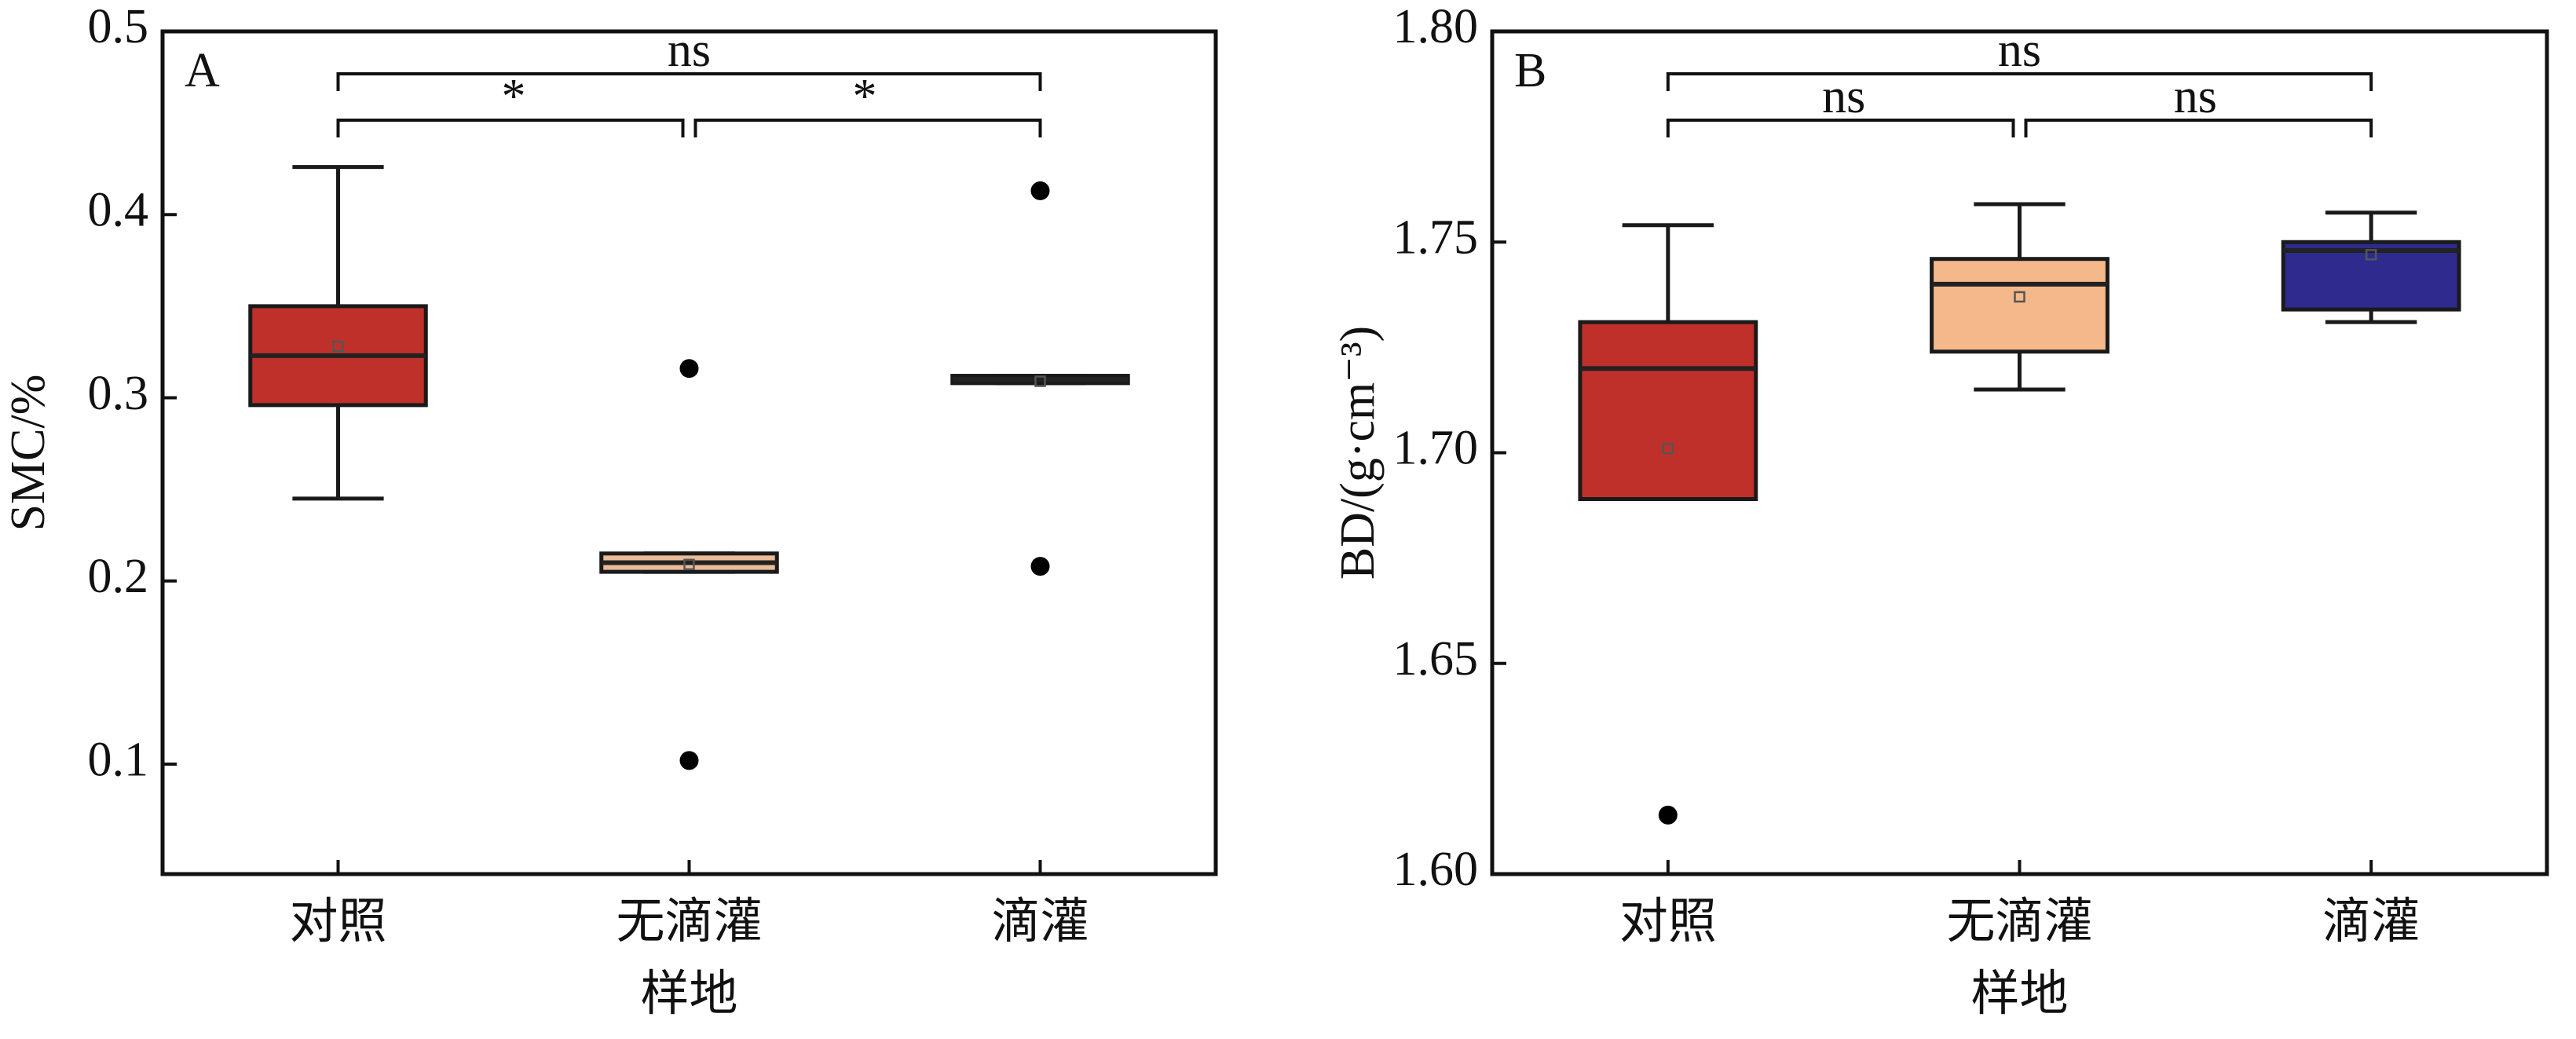 Image resolution: width=2576 pixels, height=1039 pixels. What do you see at coordinates (28, 454) in the screenshot?
I see `y-axis-label: SMC/%` at bounding box center [28, 454].